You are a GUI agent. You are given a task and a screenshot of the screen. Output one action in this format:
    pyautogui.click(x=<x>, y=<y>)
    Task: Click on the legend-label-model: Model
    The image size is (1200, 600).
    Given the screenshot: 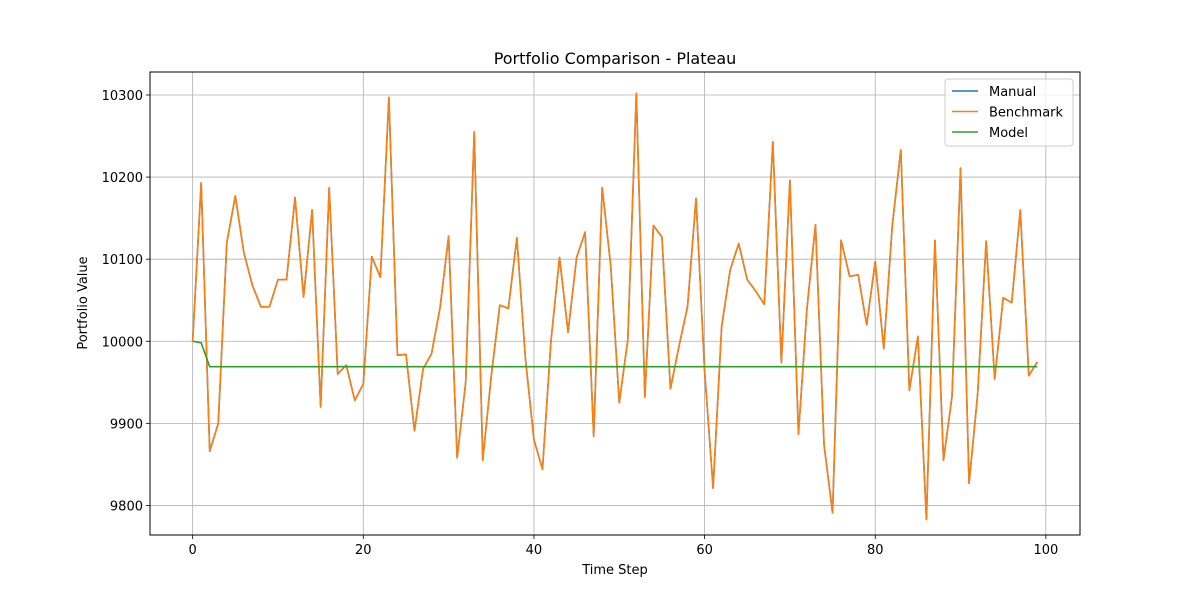 What is the action you would take?
    pyautogui.click(x=1008, y=133)
    